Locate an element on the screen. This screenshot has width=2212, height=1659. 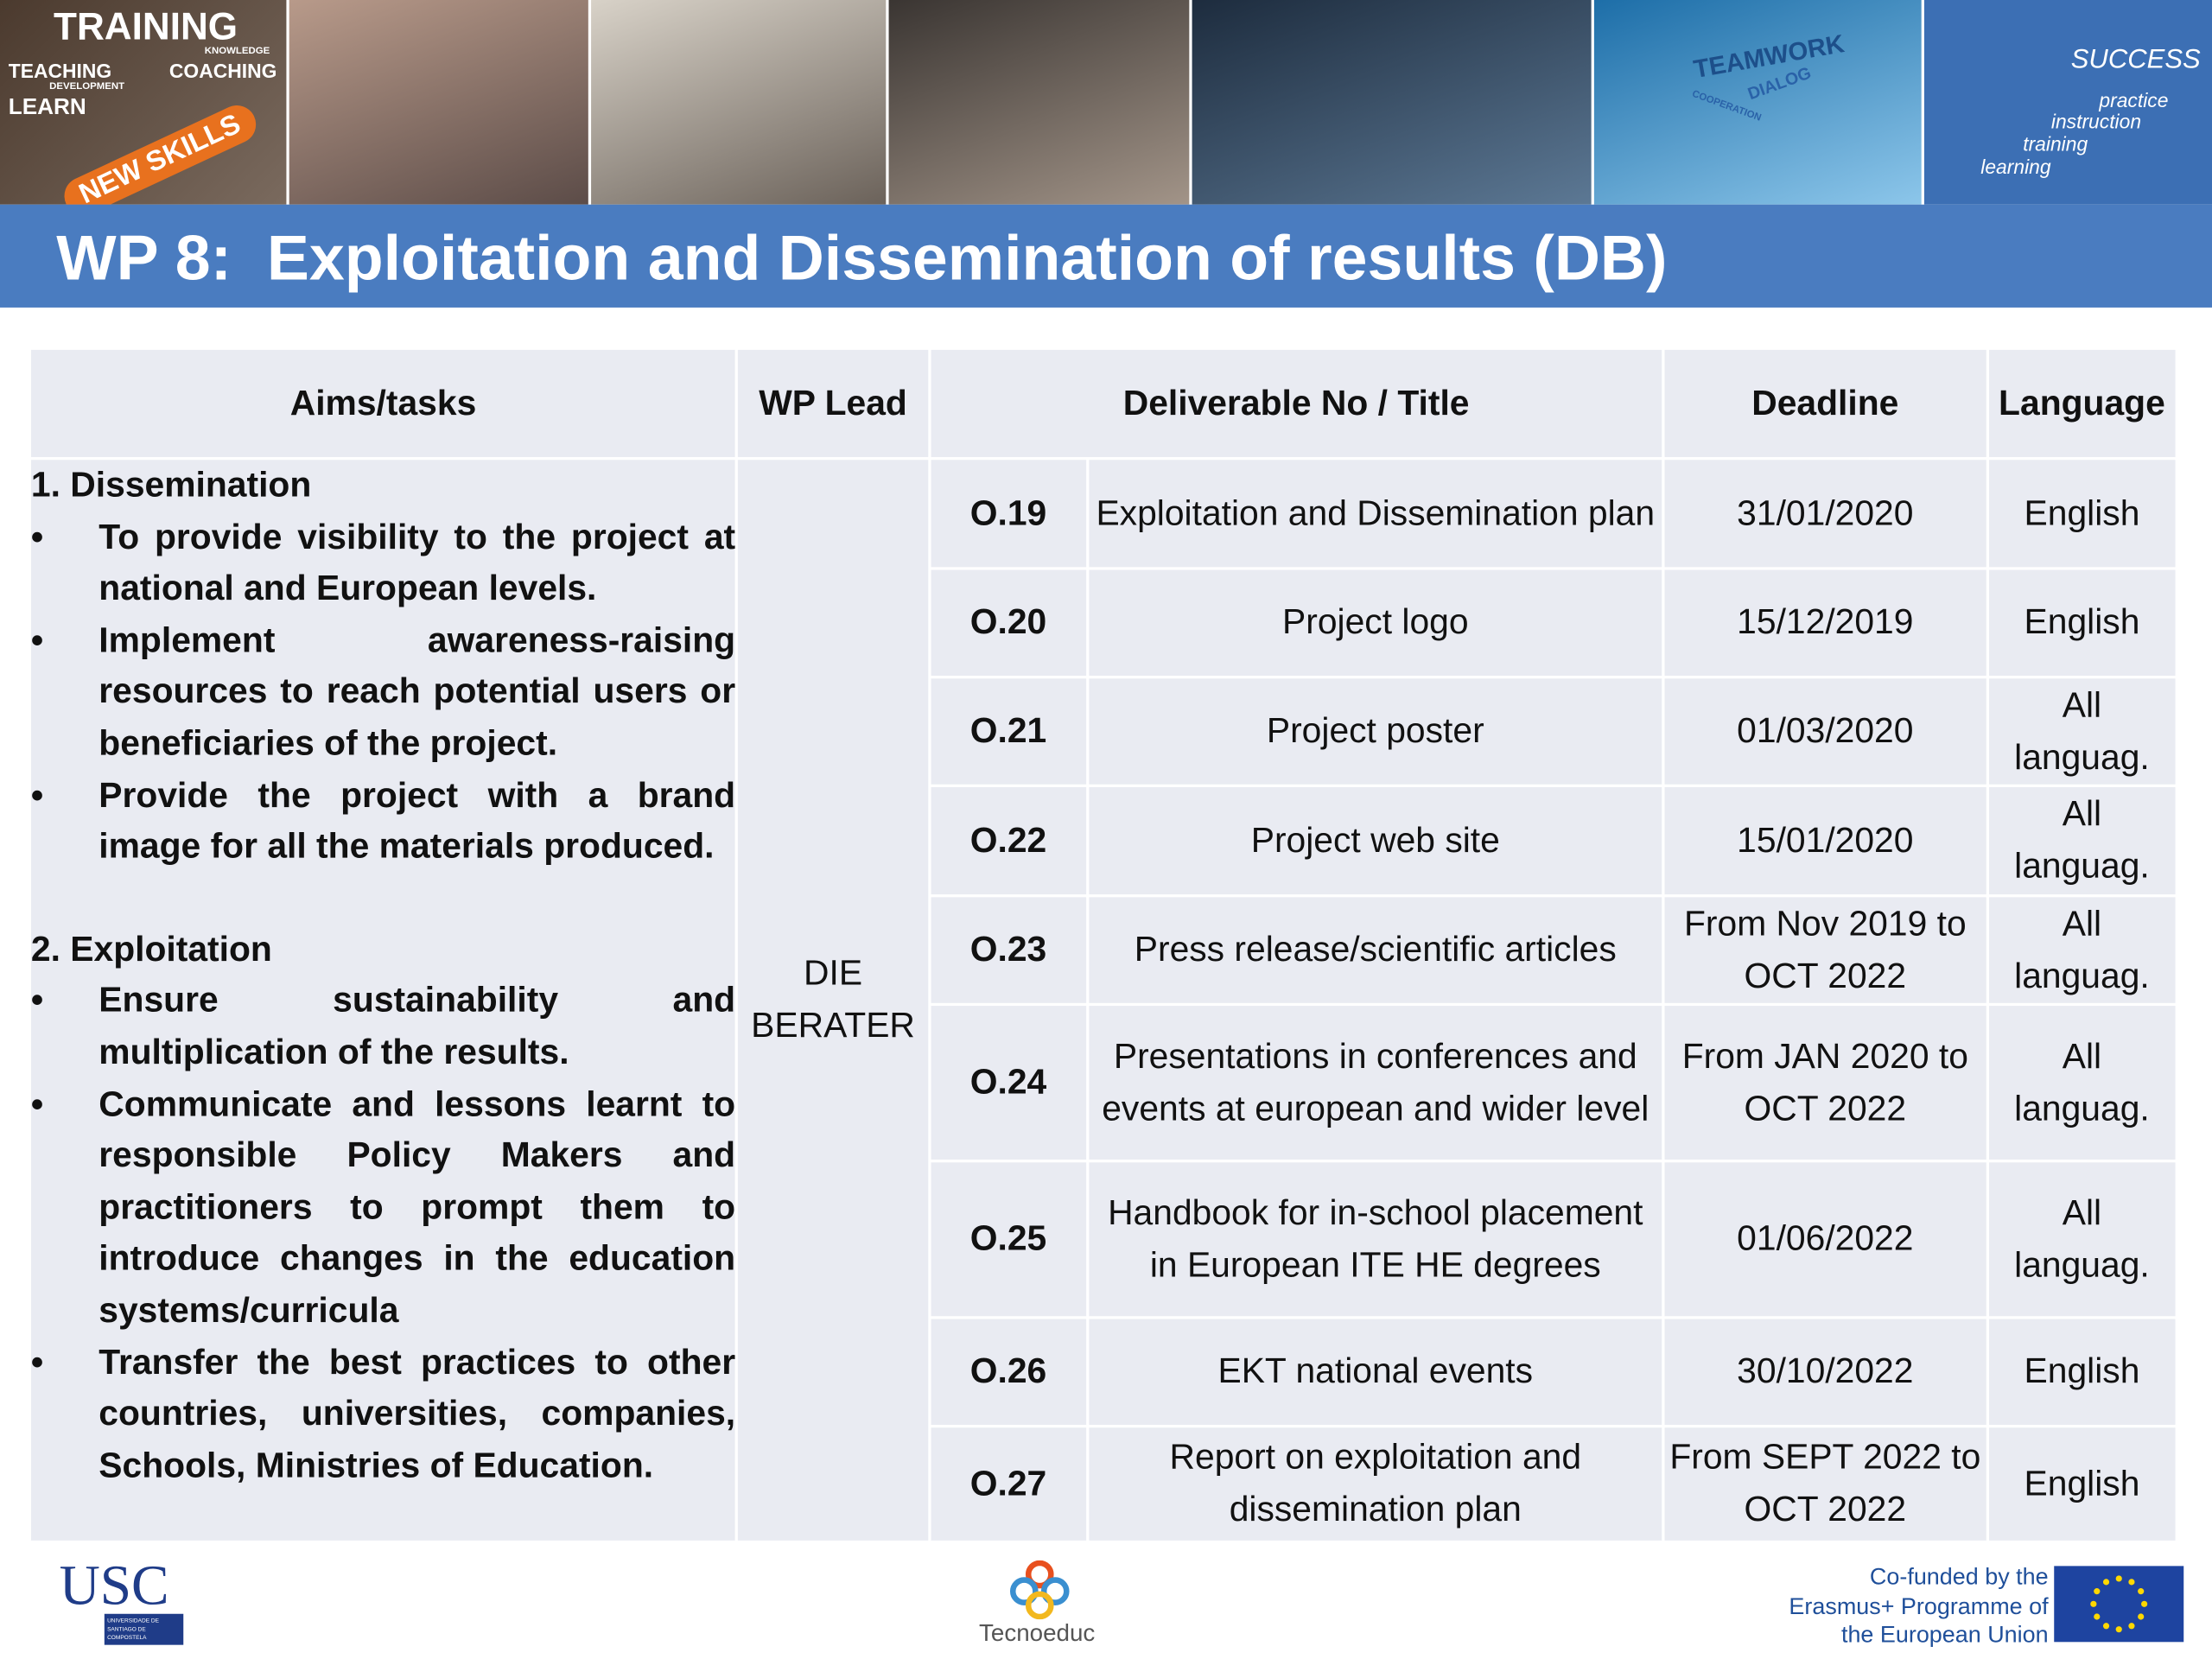
deliverable-title: Press release/scientific articles is located at coordinates (1375, 950).